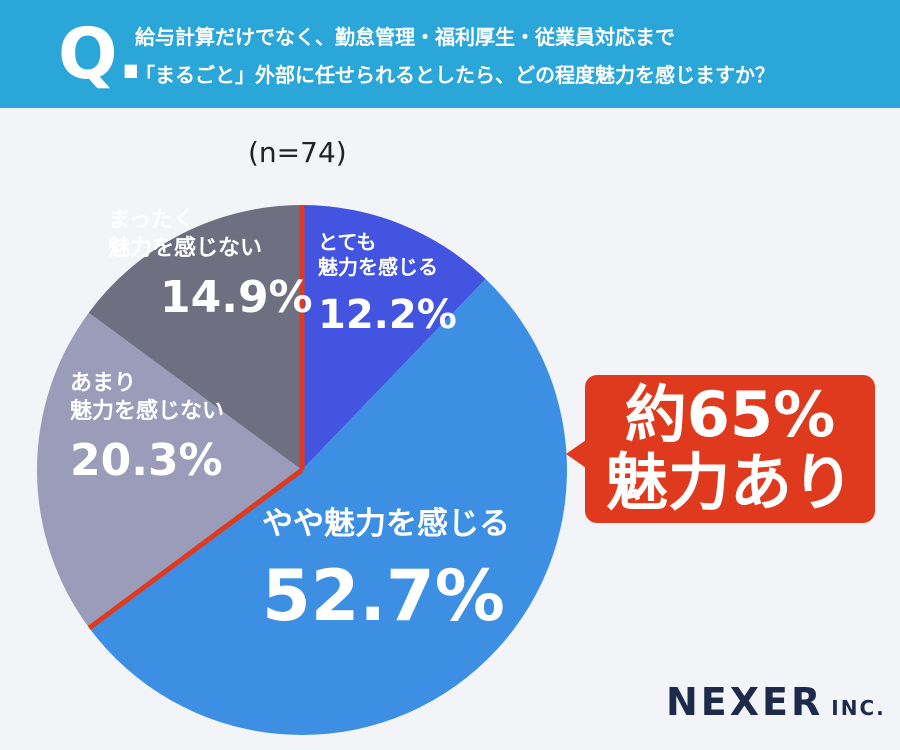 This screenshot has width=900, height=750. Describe the element at coordinates (386, 524) in the screenshot. I see `slice-label: やや魅力を感じる` at that location.